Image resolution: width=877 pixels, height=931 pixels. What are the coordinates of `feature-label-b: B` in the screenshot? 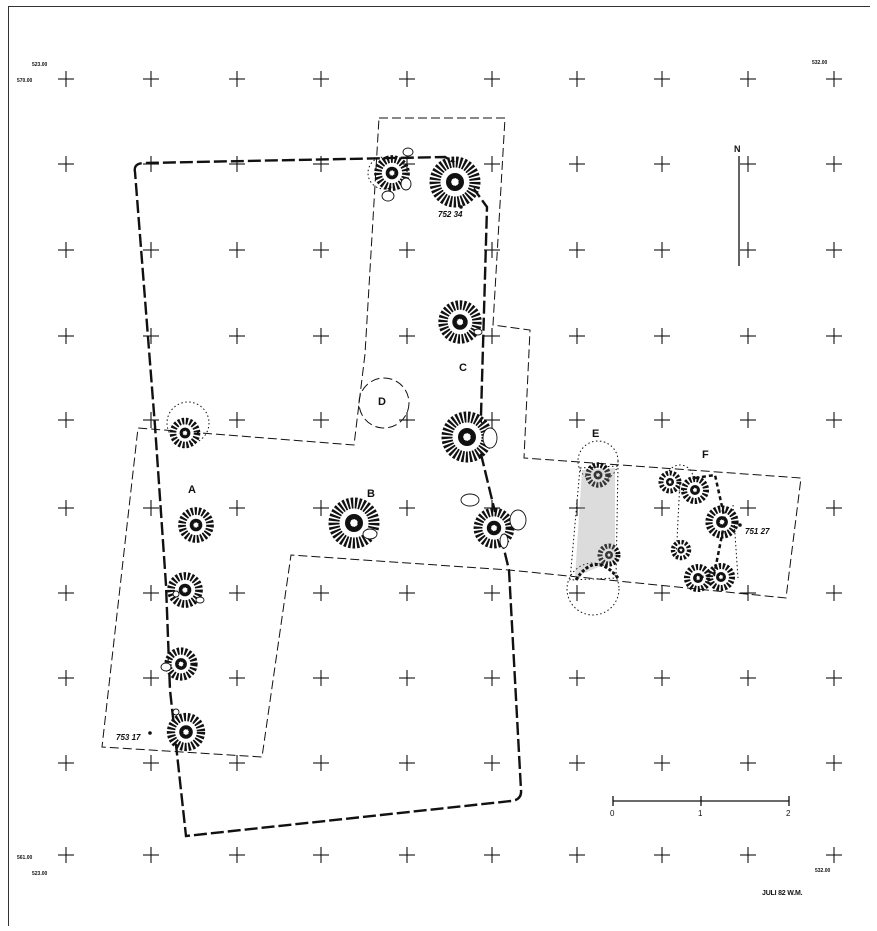 It's located at (371, 494).